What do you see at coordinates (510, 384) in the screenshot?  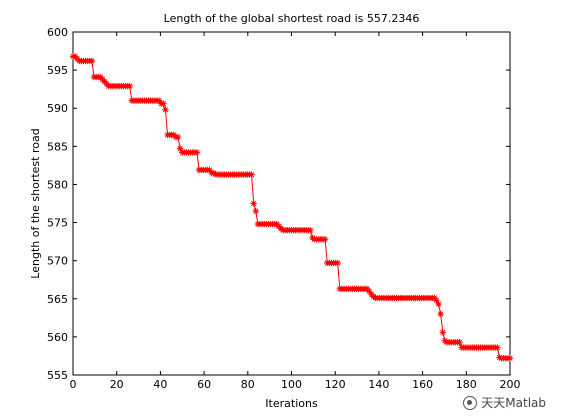 I see `x-tick-label: 200` at bounding box center [510, 384].